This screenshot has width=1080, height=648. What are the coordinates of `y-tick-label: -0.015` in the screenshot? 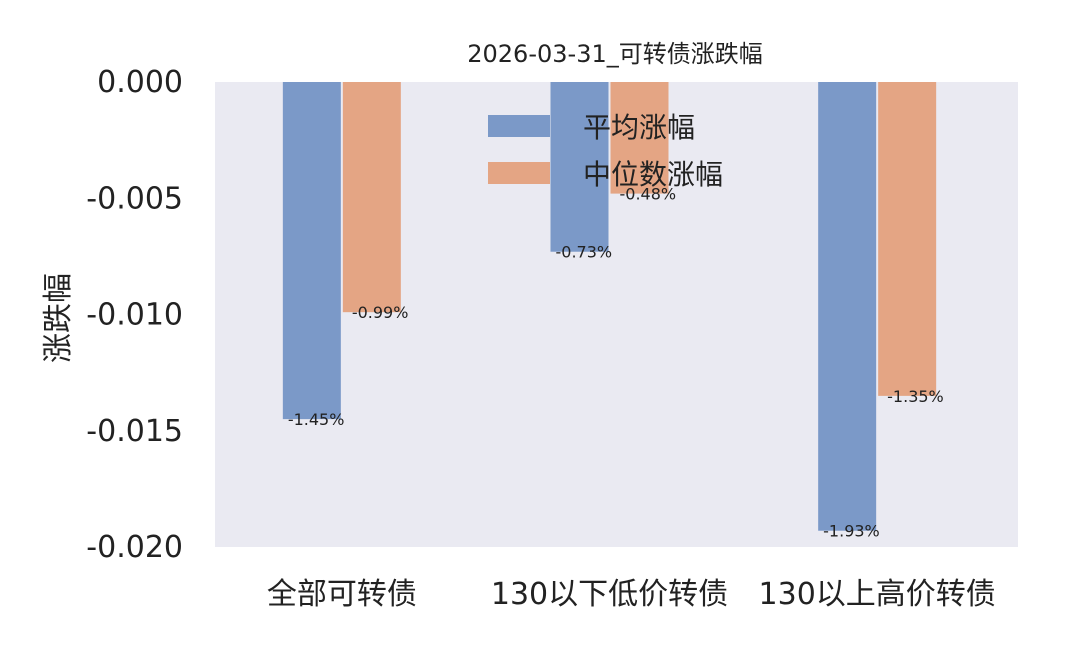 It's located at (134, 431).